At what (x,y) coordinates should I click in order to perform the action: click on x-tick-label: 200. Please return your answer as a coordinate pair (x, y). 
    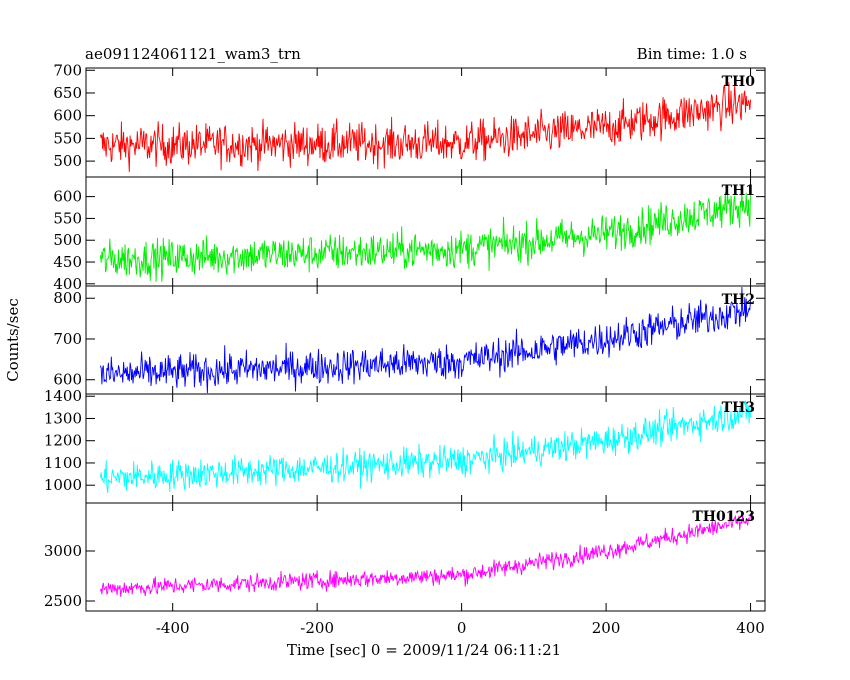
    Looking at the image, I should click on (606, 628).